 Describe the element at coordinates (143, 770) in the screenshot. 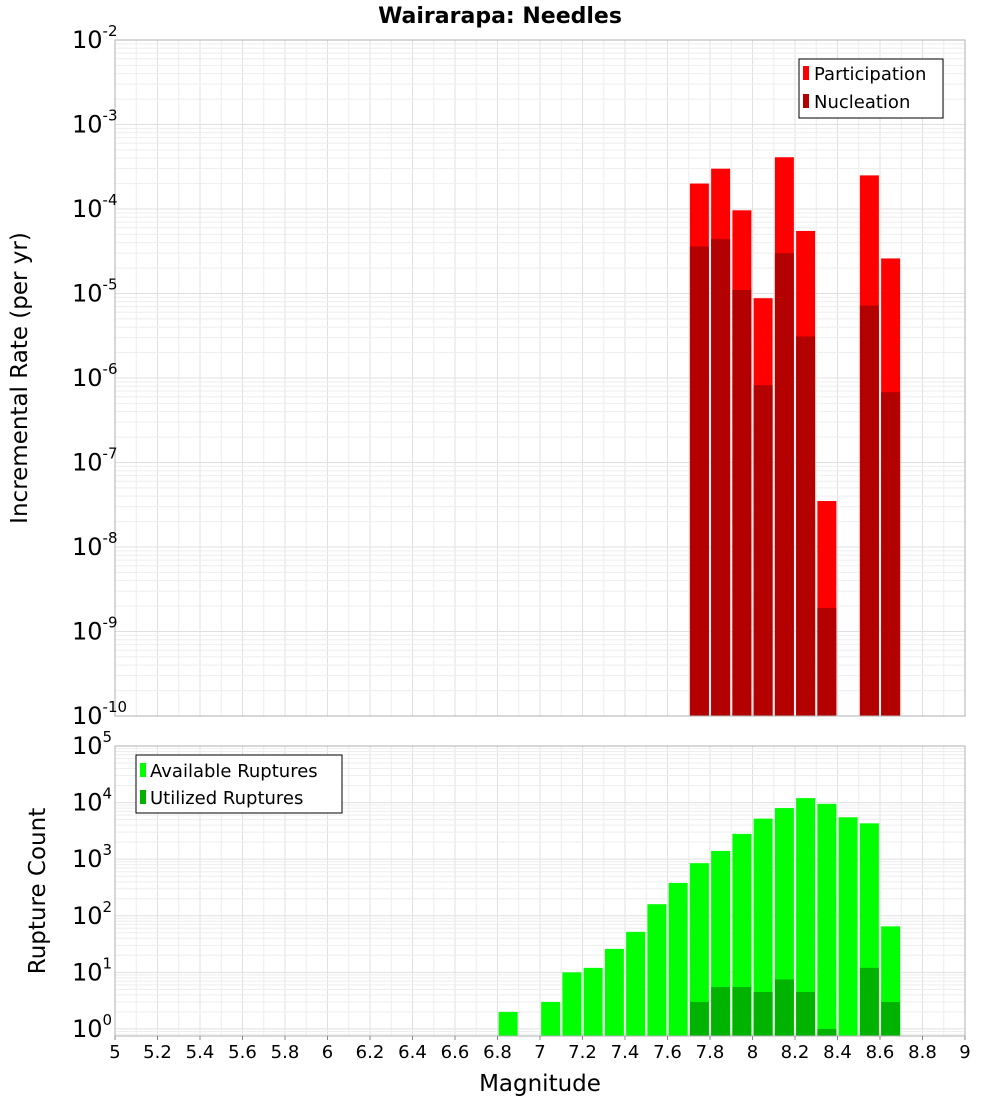

I see `legend-swatch-available-ruptures` at that location.